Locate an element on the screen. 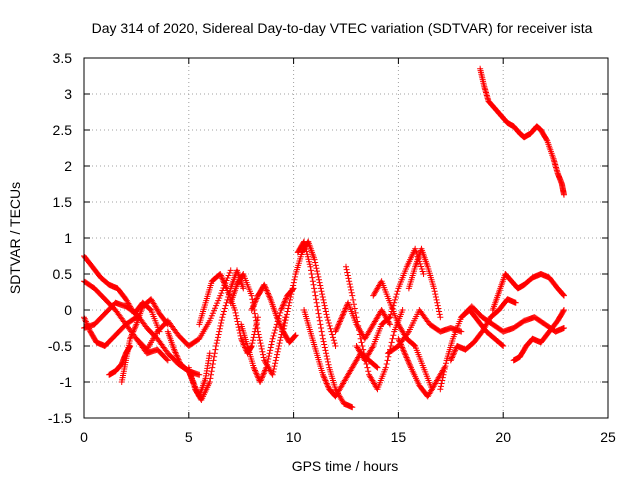 The width and height of the screenshot is (640, 480). y-tick-label: 2 is located at coordinates (68, 166).